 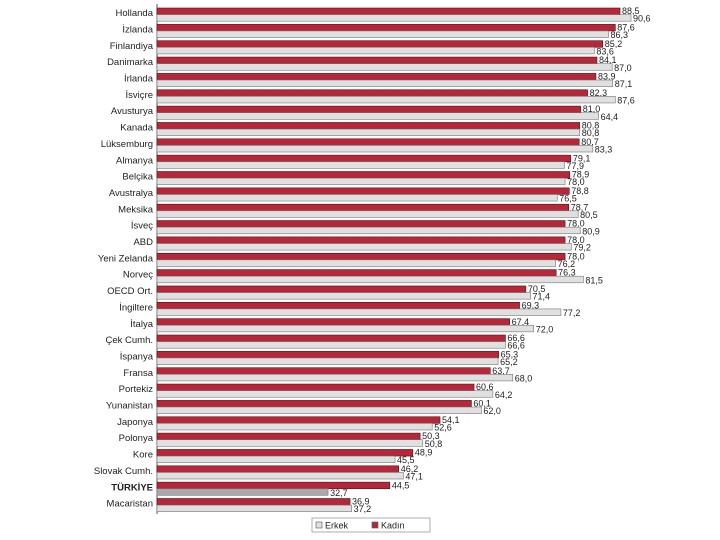 What do you see at coordinates (580, 207) in the screenshot?
I see `value-label-kadin: 78,7` at bounding box center [580, 207].